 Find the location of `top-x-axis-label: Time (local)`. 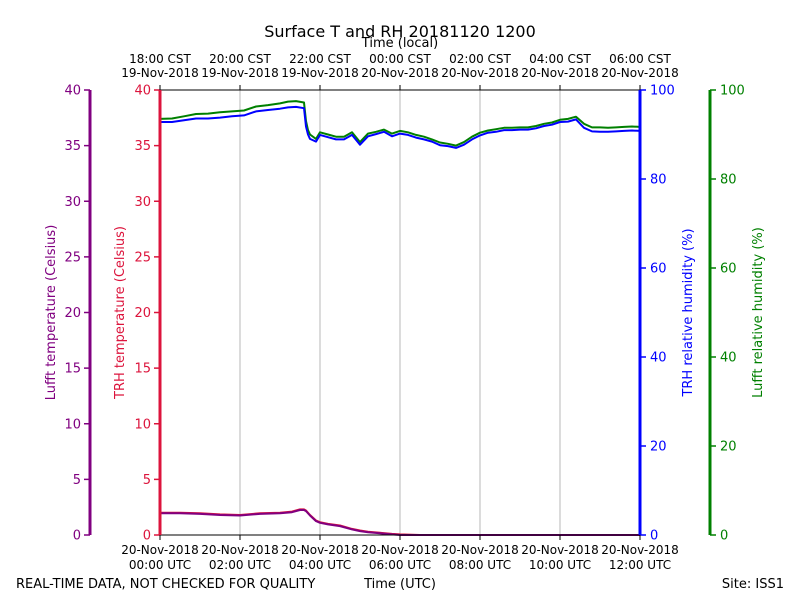

top-x-axis-label: Time (local) is located at coordinates (399, 43).